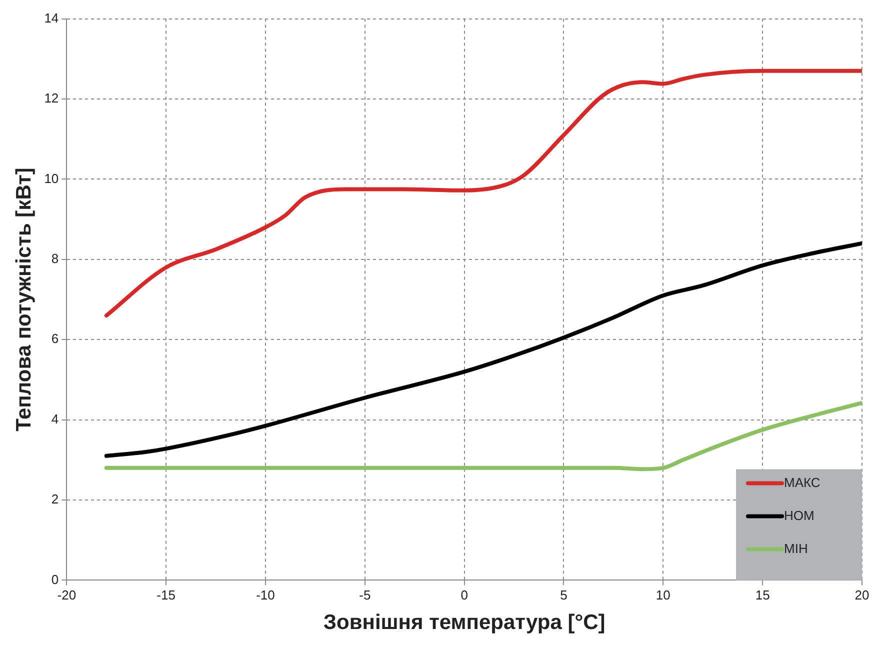 This screenshot has width=882, height=648. What do you see at coordinates (799, 515) in the screenshot?
I see `legend-label: НОМ` at bounding box center [799, 515].